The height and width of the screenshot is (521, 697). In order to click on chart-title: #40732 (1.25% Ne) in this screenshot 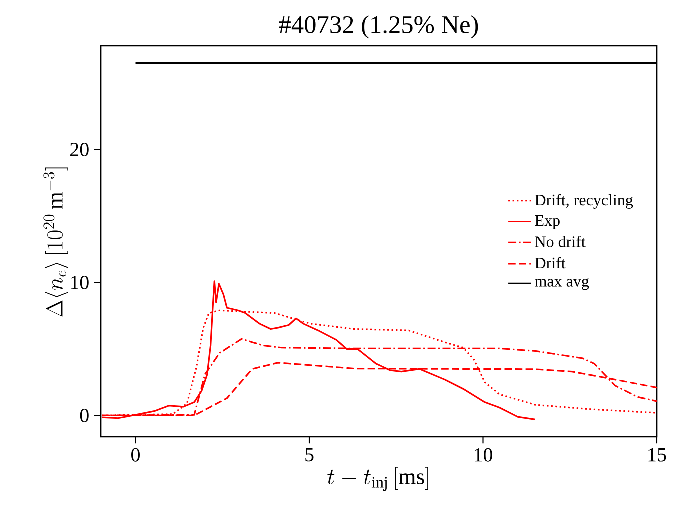, I will do `click(378, 27)`.